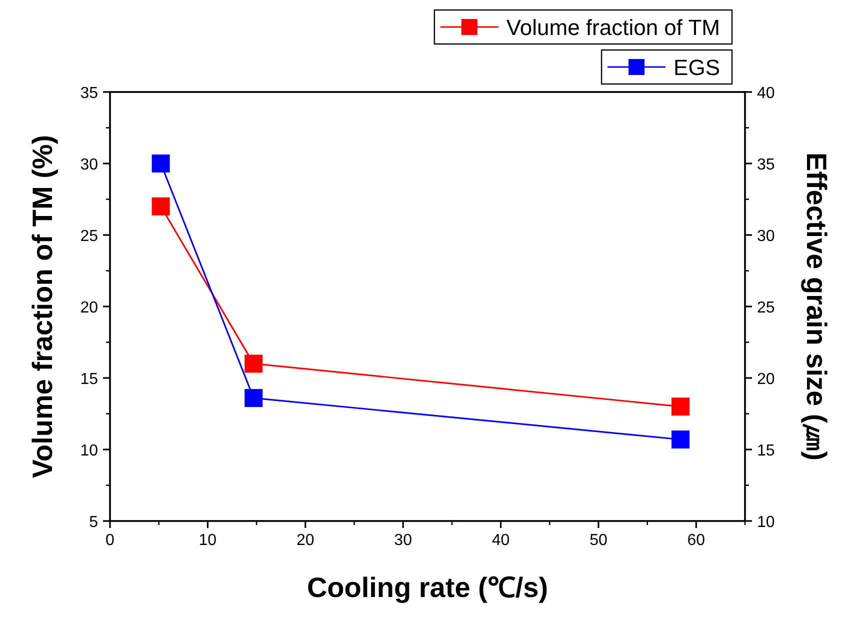 The image size is (852, 617). What do you see at coordinates (613, 27) in the screenshot?
I see `legend-label: Volume fraction of TM` at bounding box center [613, 27].